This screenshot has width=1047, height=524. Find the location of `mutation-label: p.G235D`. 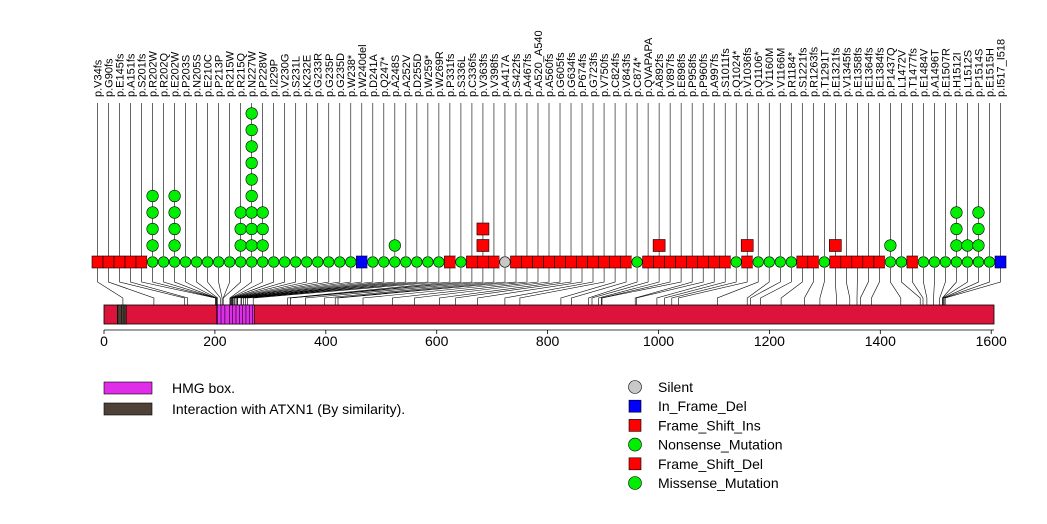

mutation-label: p.G235D is located at coordinates (341, 75).